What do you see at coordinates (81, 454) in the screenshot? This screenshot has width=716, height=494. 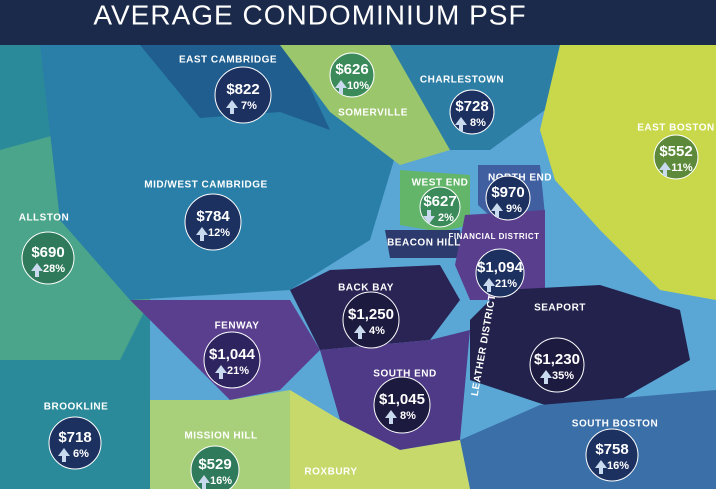 I see `change: 6%` at bounding box center [81, 454].